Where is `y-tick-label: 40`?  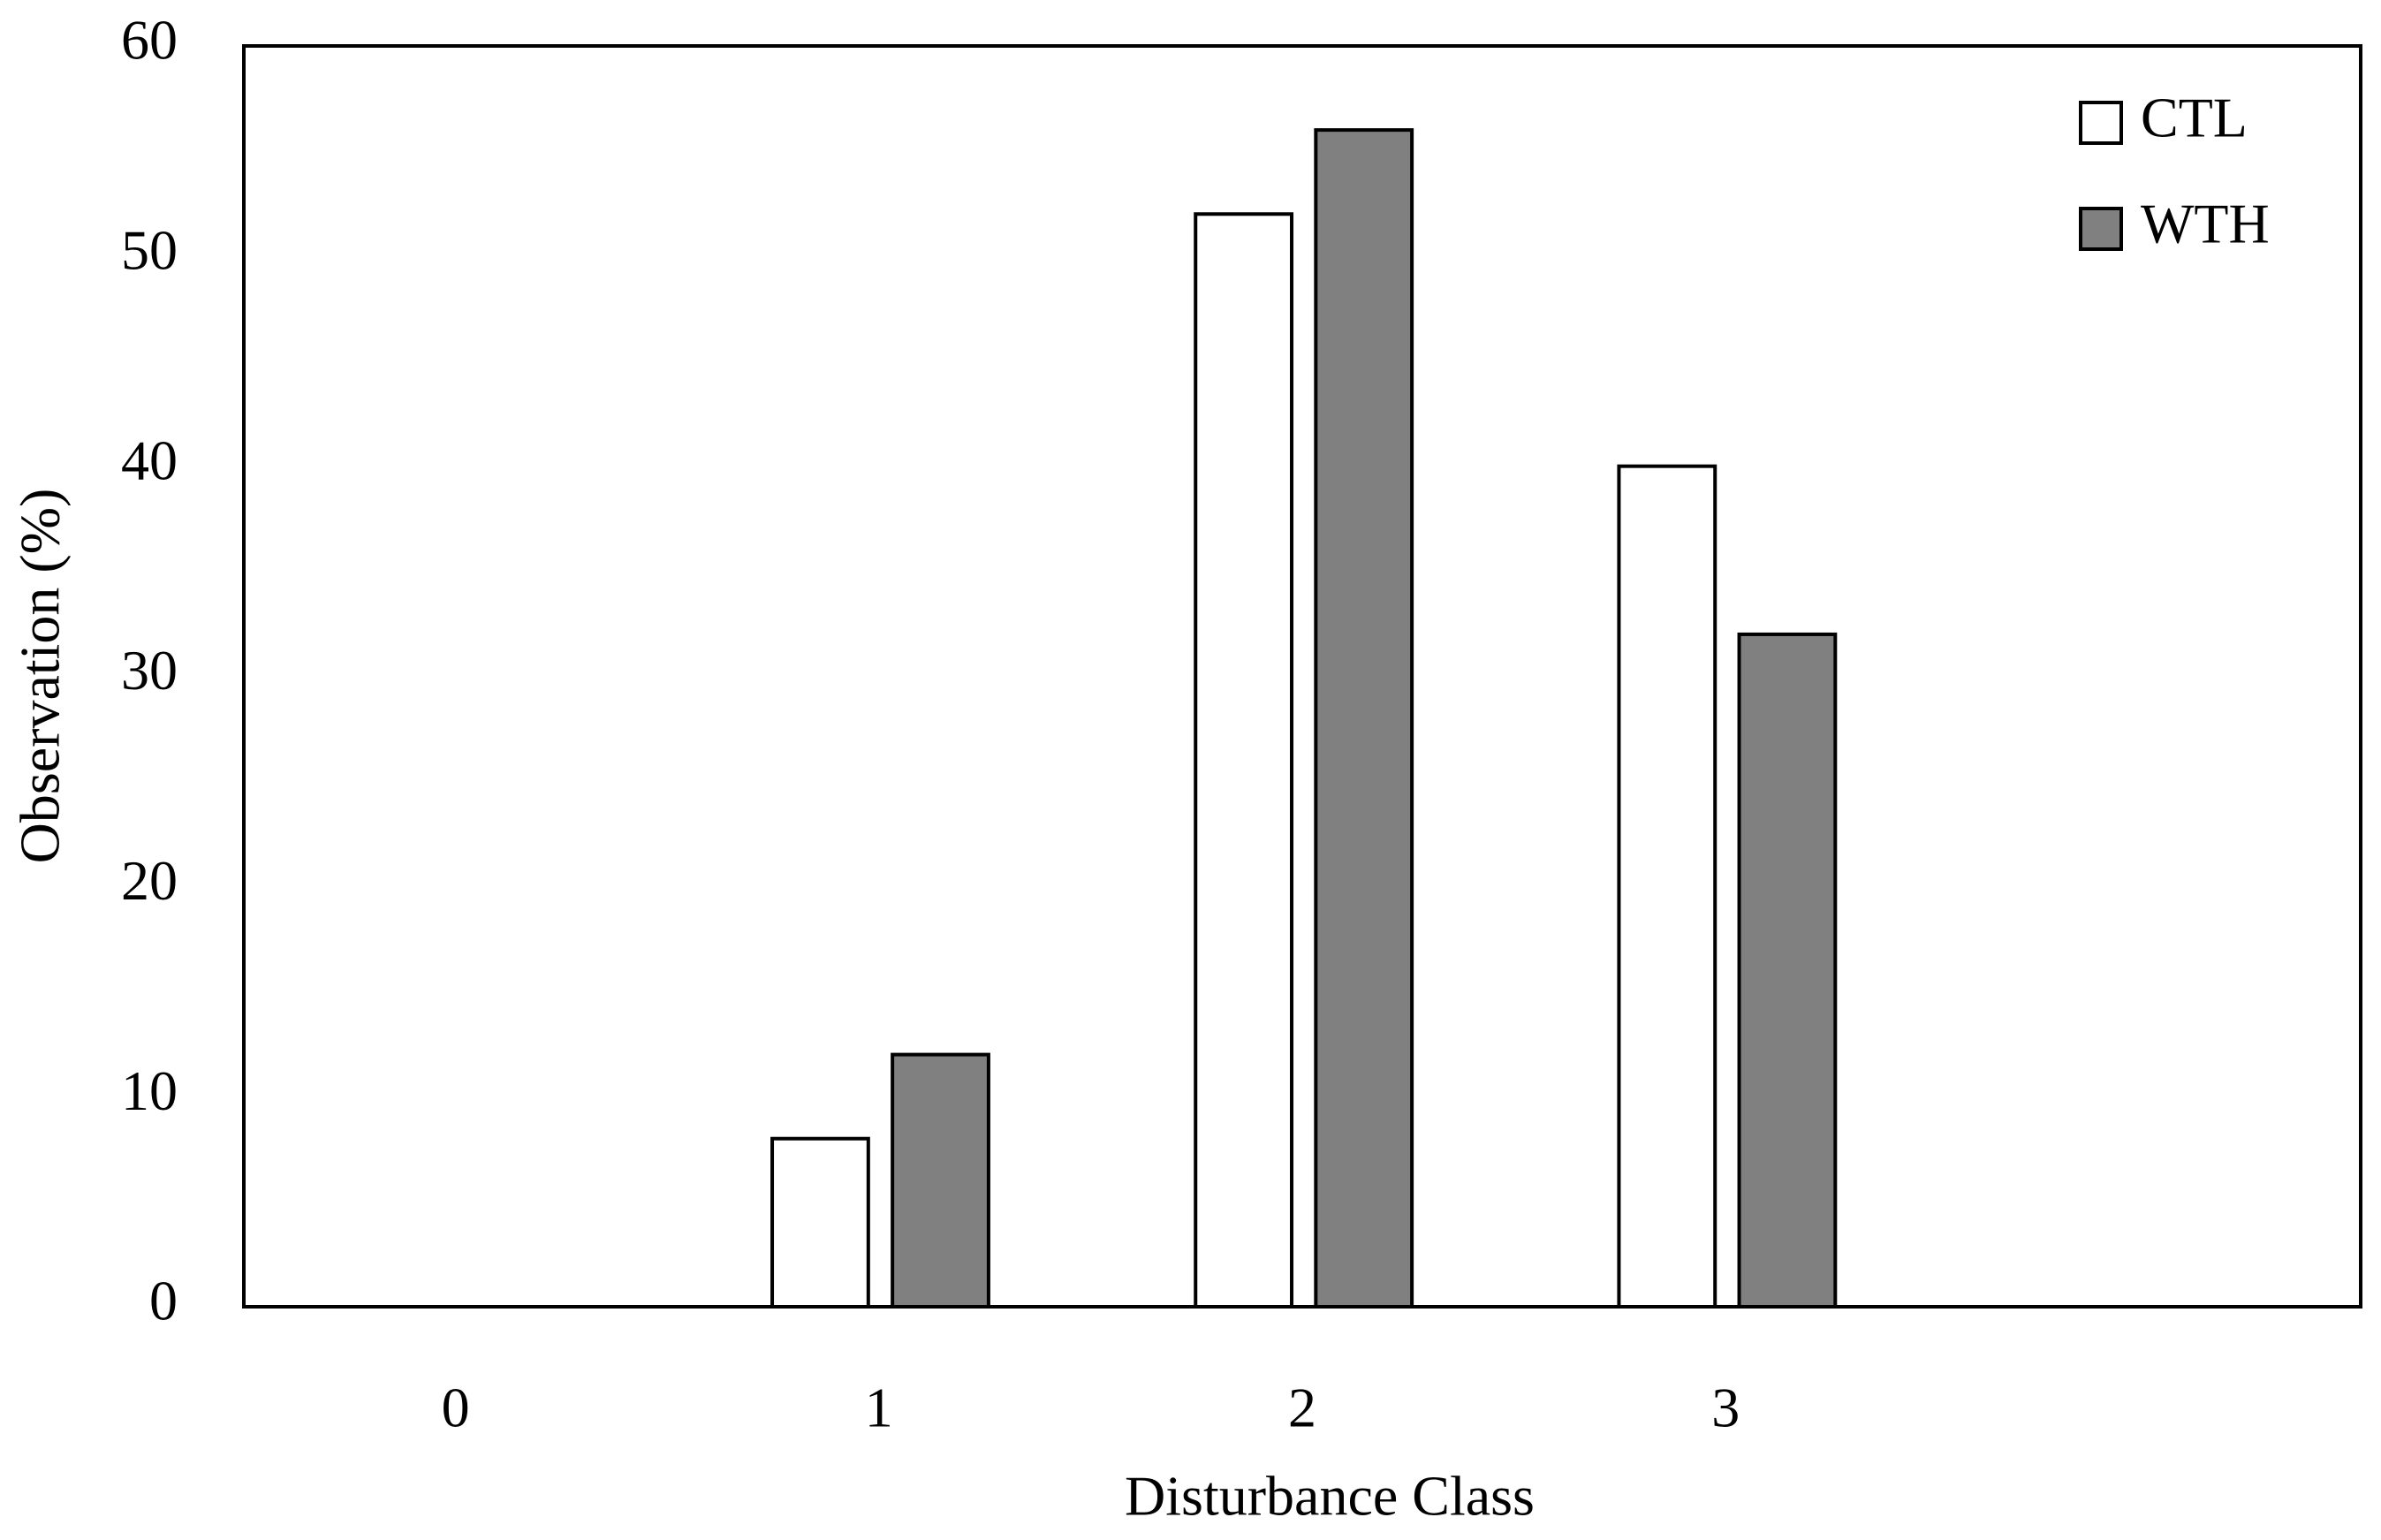
y-tick-label: 40 is located at coordinates (149, 460).